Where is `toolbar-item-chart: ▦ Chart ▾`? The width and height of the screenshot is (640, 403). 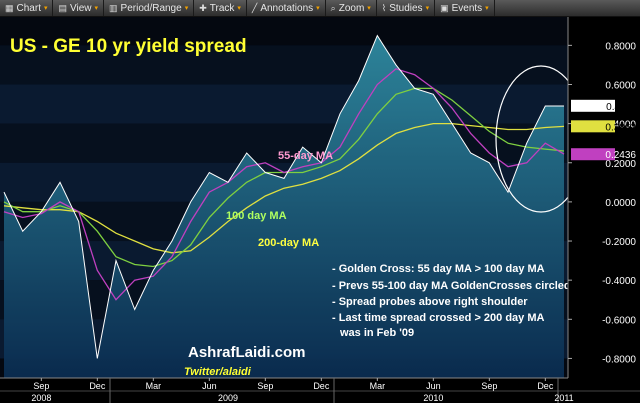
toolbar-item-chart: ▦ Chart ▾ is located at coordinates (27, 8).